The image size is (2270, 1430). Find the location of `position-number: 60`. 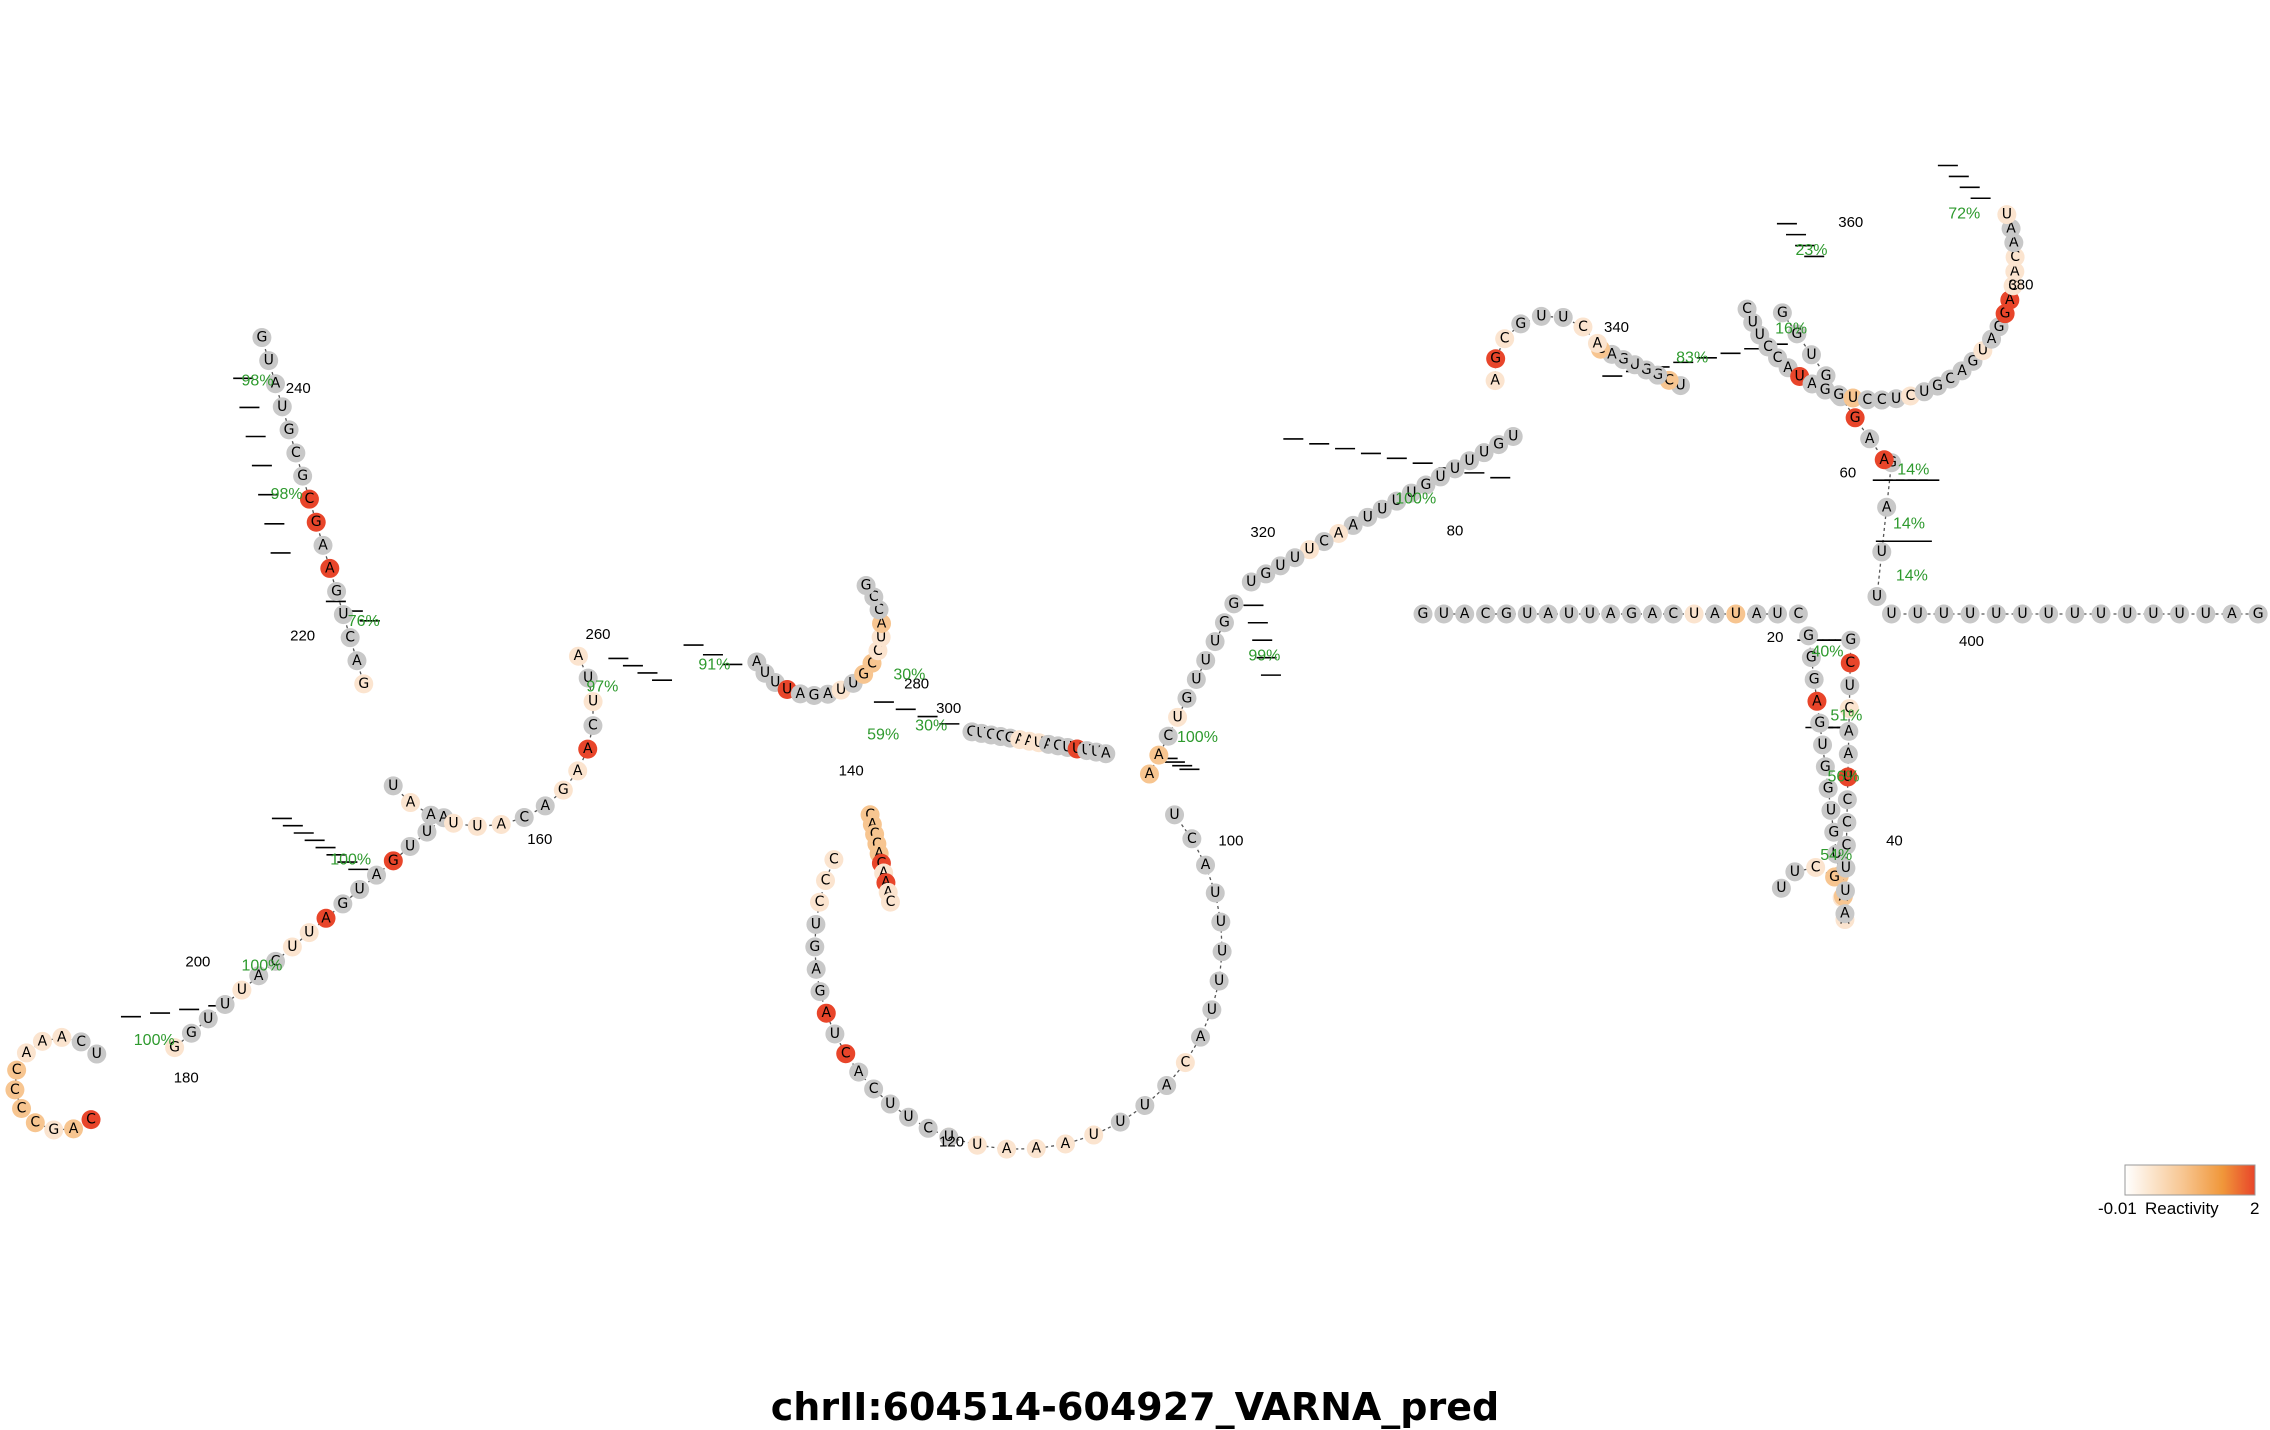

position-number: 60 is located at coordinates (1848, 472).